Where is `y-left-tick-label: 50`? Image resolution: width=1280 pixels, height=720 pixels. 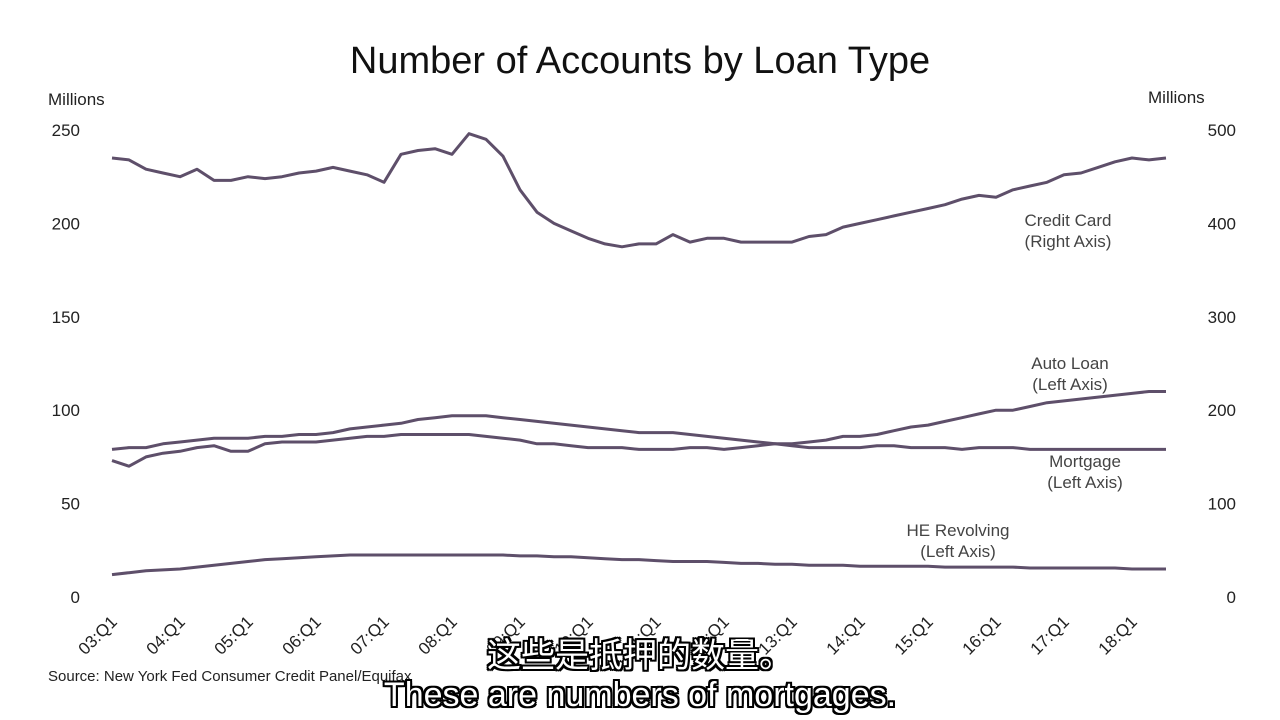 y-left-tick-label: 50 is located at coordinates (70, 504).